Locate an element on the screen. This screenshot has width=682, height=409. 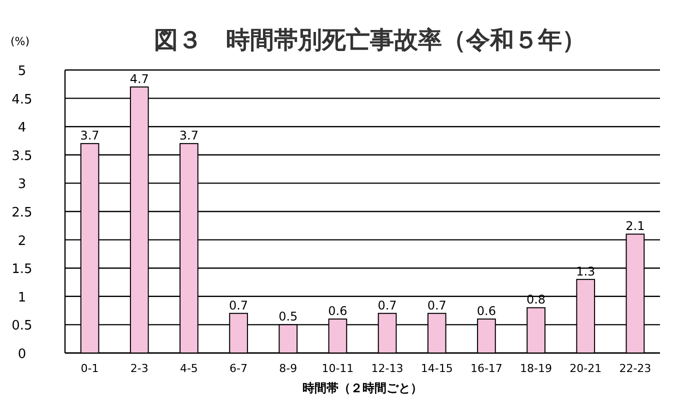
y-tick-label: 2.5 is located at coordinates (22, 213).